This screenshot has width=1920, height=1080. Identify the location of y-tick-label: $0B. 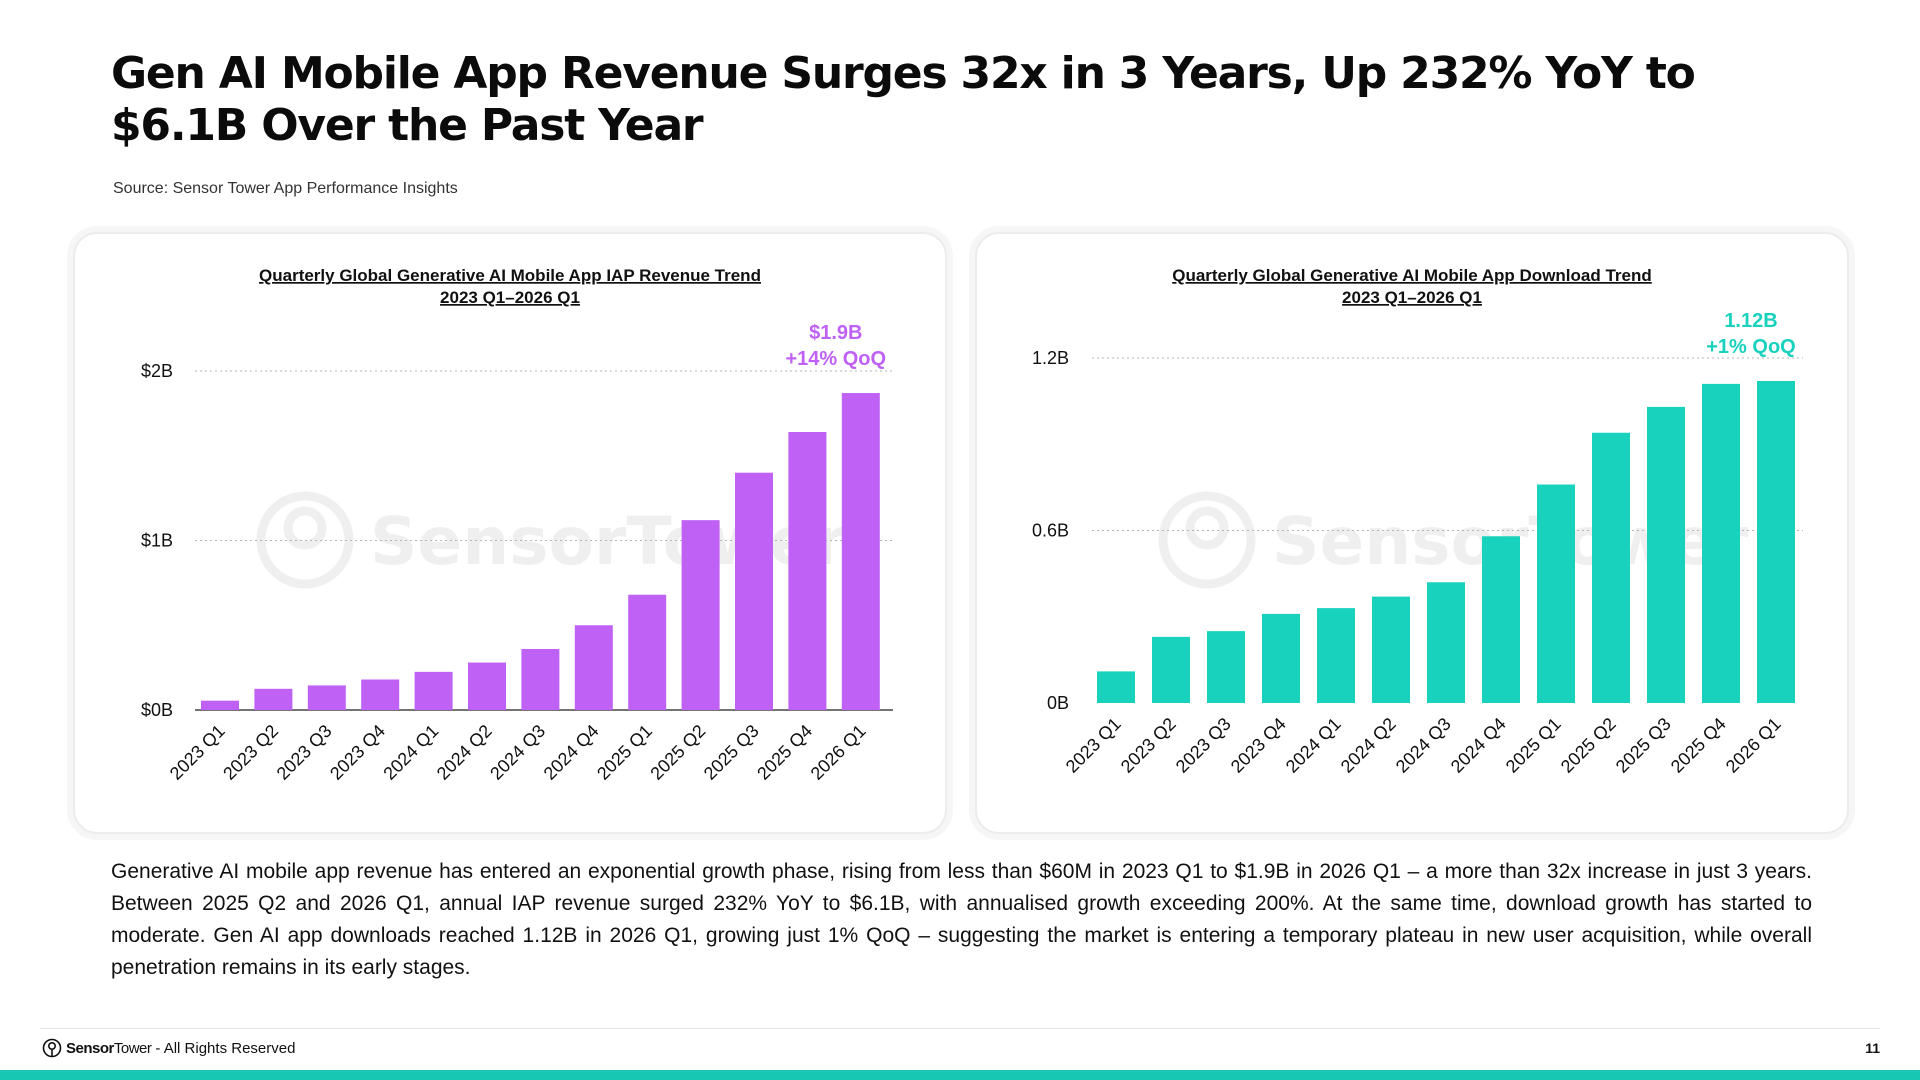
(157, 710).